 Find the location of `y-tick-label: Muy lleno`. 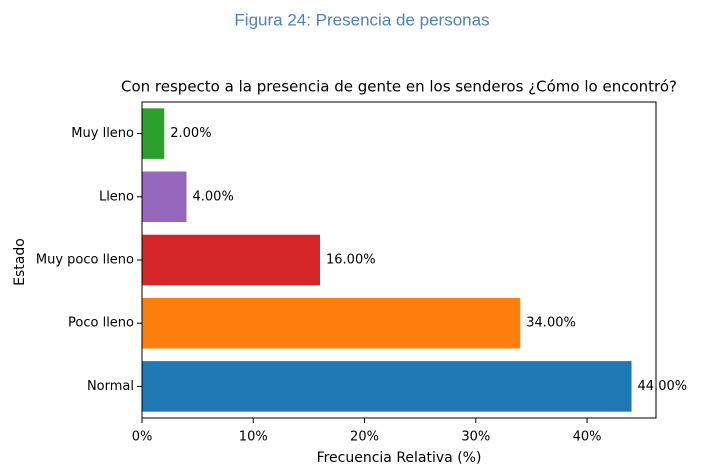

y-tick-label: Muy lleno is located at coordinates (102, 133).